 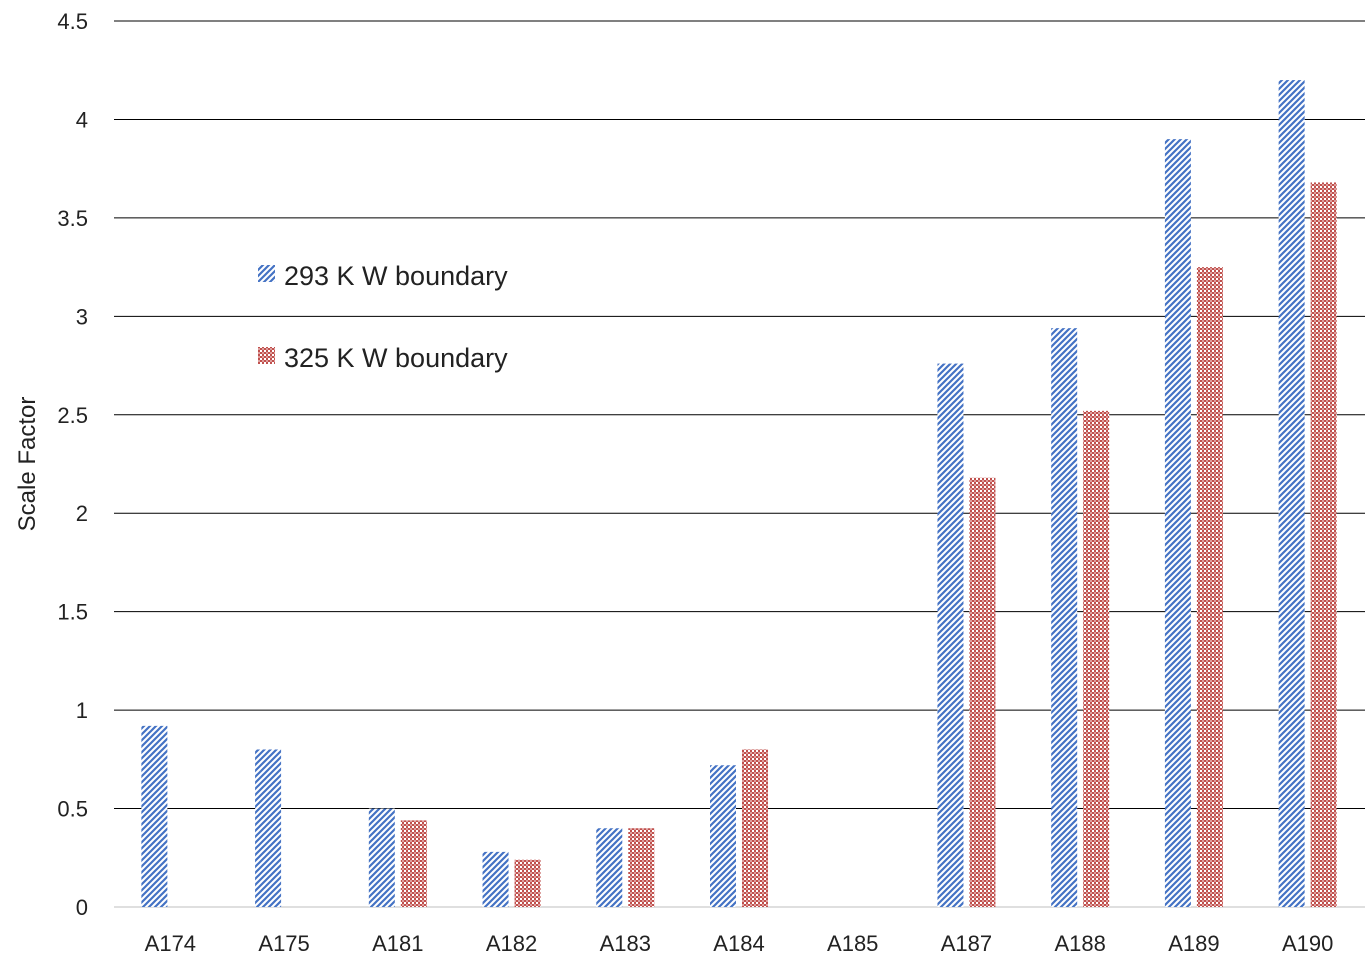 I want to click on bar-series-325k-a181, so click(x=413, y=863).